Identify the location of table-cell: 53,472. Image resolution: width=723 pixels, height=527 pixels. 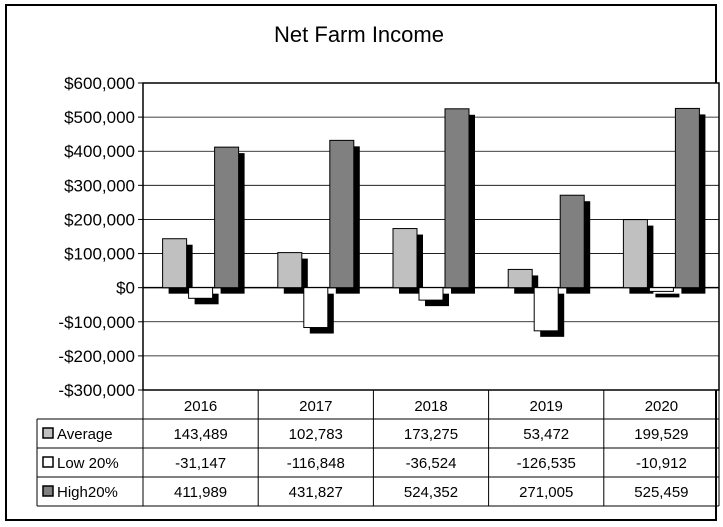
(546, 434).